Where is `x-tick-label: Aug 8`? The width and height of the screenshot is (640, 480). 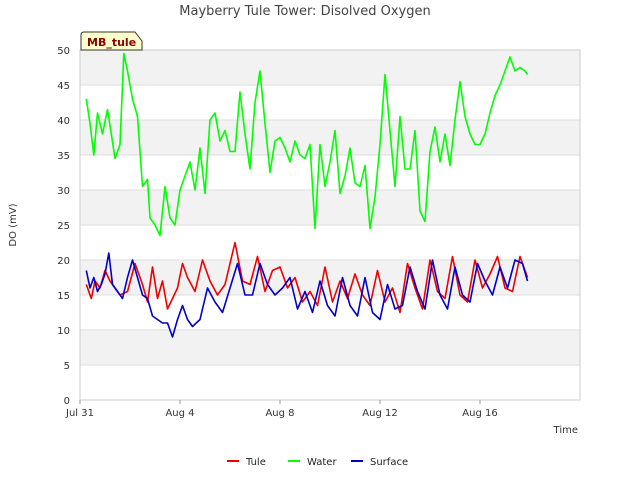 x-tick-label: Aug 8 is located at coordinates (279, 413).